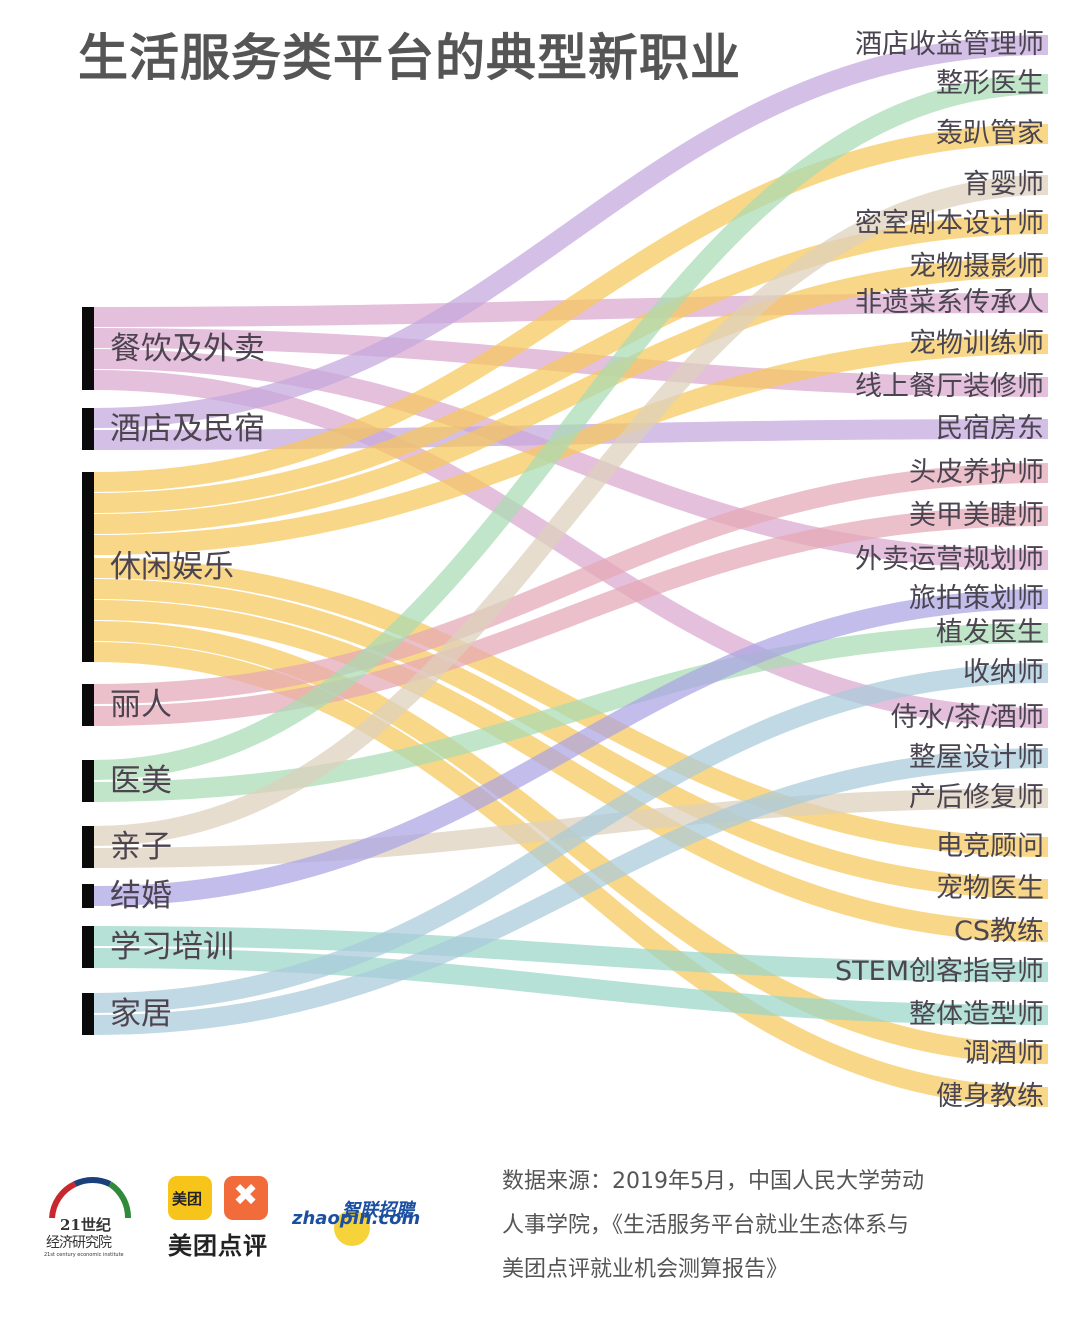 Image resolution: width=1080 pixels, height=1318 pixels. I want to click on arc-logo-icon, so click(90, 1198).